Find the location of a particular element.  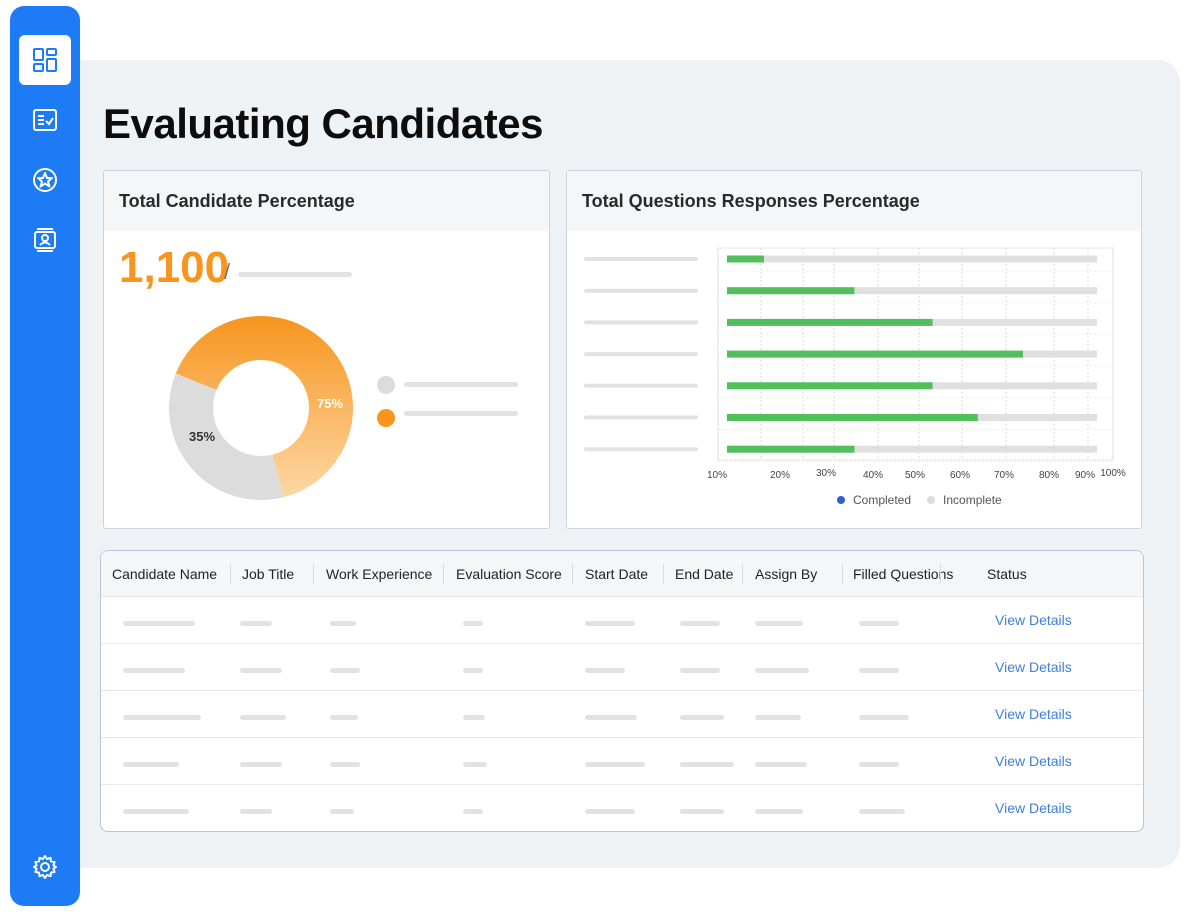

sidebar-item-evaluations is located at coordinates (45, 120).